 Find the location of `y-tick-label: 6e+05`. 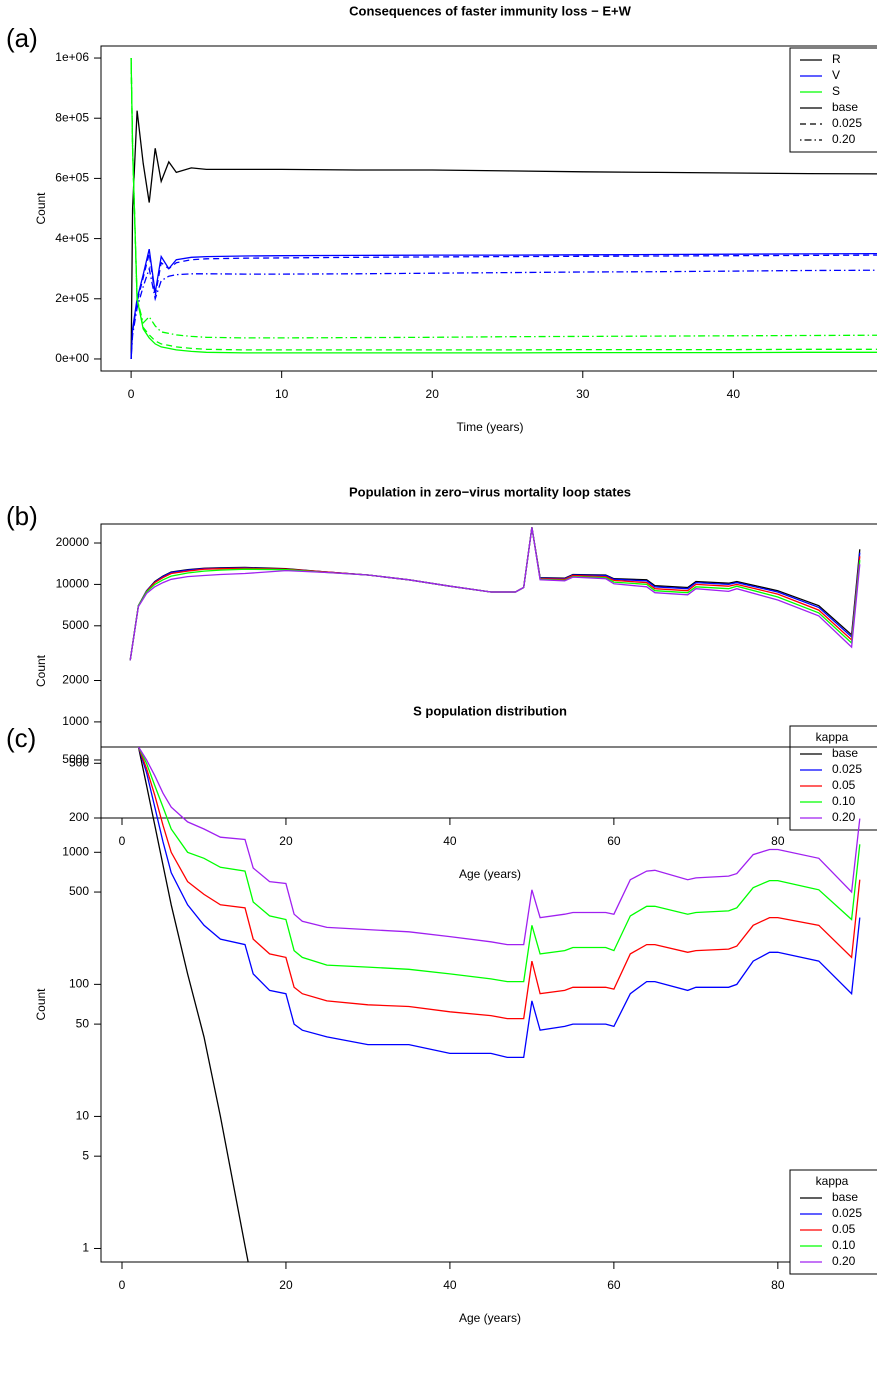

y-tick-label: 6e+05 is located at coordinates (72, 178).